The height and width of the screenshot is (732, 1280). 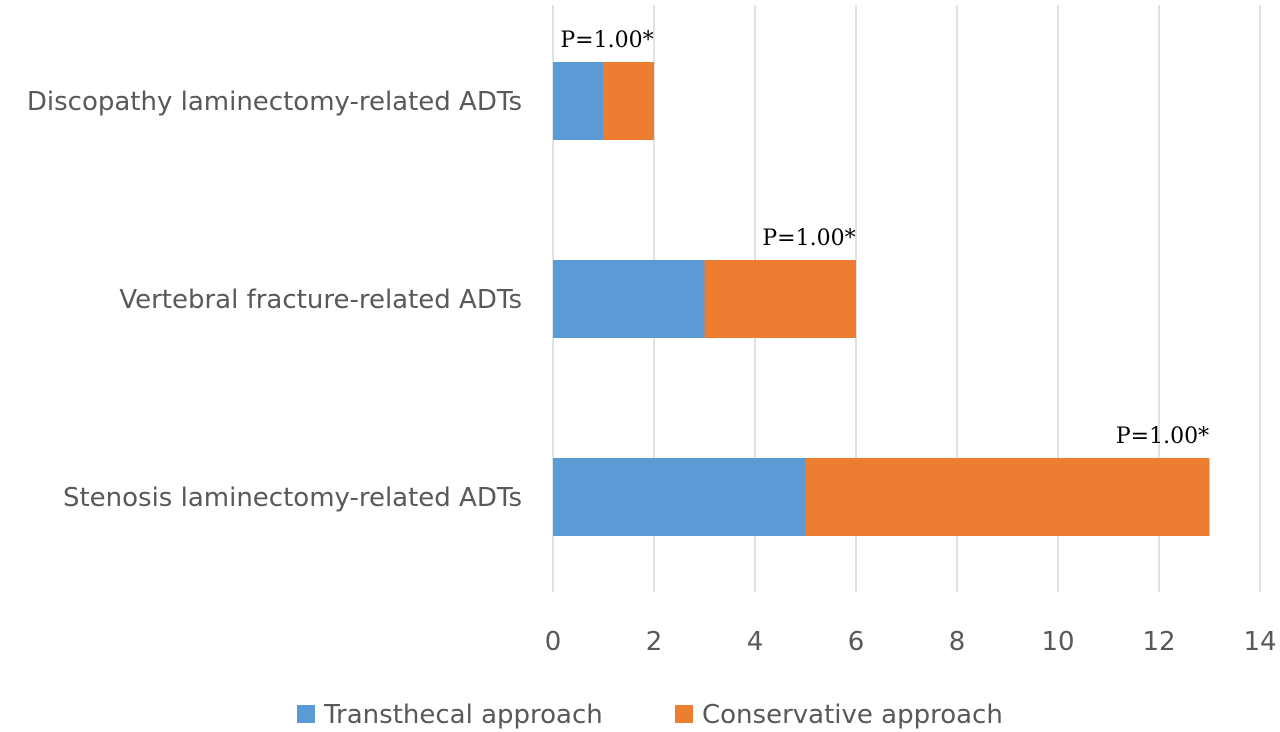 What do you see at coordinates (856, 642) in the screenshot?
I see `x-tick-label: 6` at bounding box center [856, 642].